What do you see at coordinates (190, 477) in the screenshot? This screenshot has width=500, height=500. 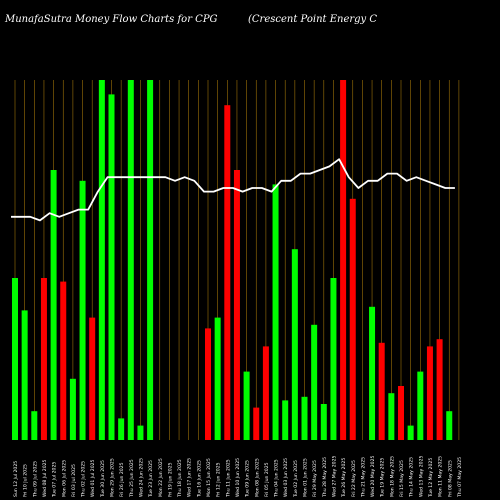 I see `x-tick-label: Wed 17 Jun 2025` at bounding box center [190, 477].